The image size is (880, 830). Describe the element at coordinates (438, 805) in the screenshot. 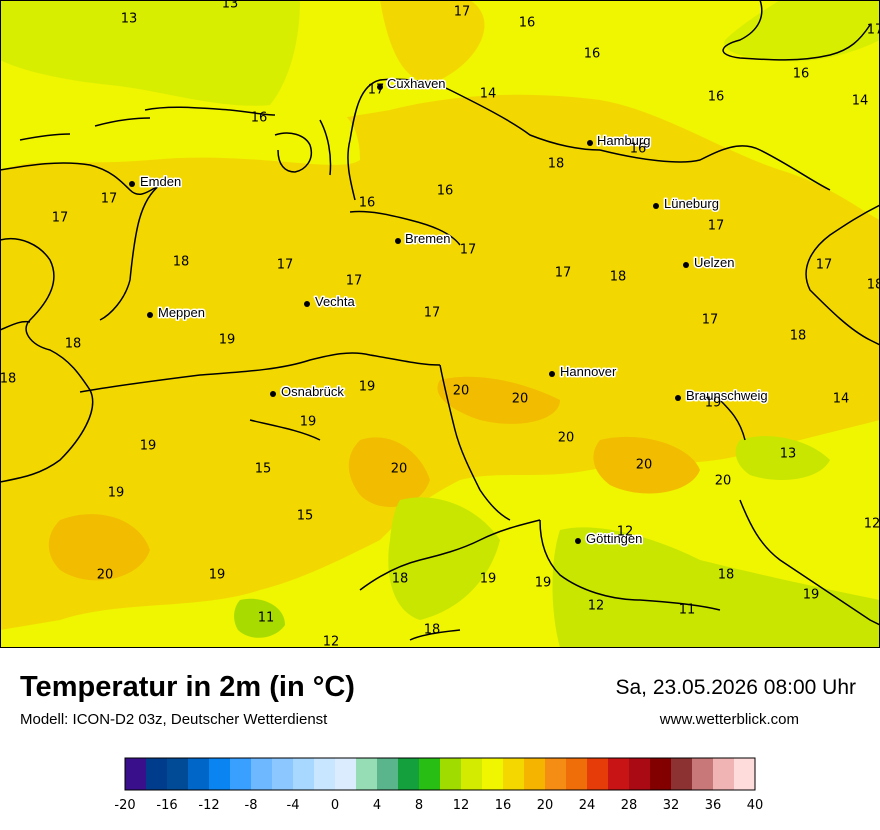

I see `legend-ticks: -20 -16 -12 -8 -4 0 4 8 12 16 20 24 28 32 36 40` at that location.